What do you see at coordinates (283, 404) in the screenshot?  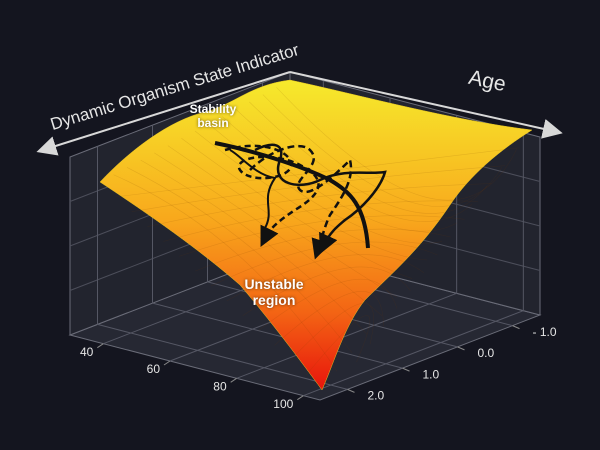 I see `x-tick-label: 100` at bounding box center [283, 404].